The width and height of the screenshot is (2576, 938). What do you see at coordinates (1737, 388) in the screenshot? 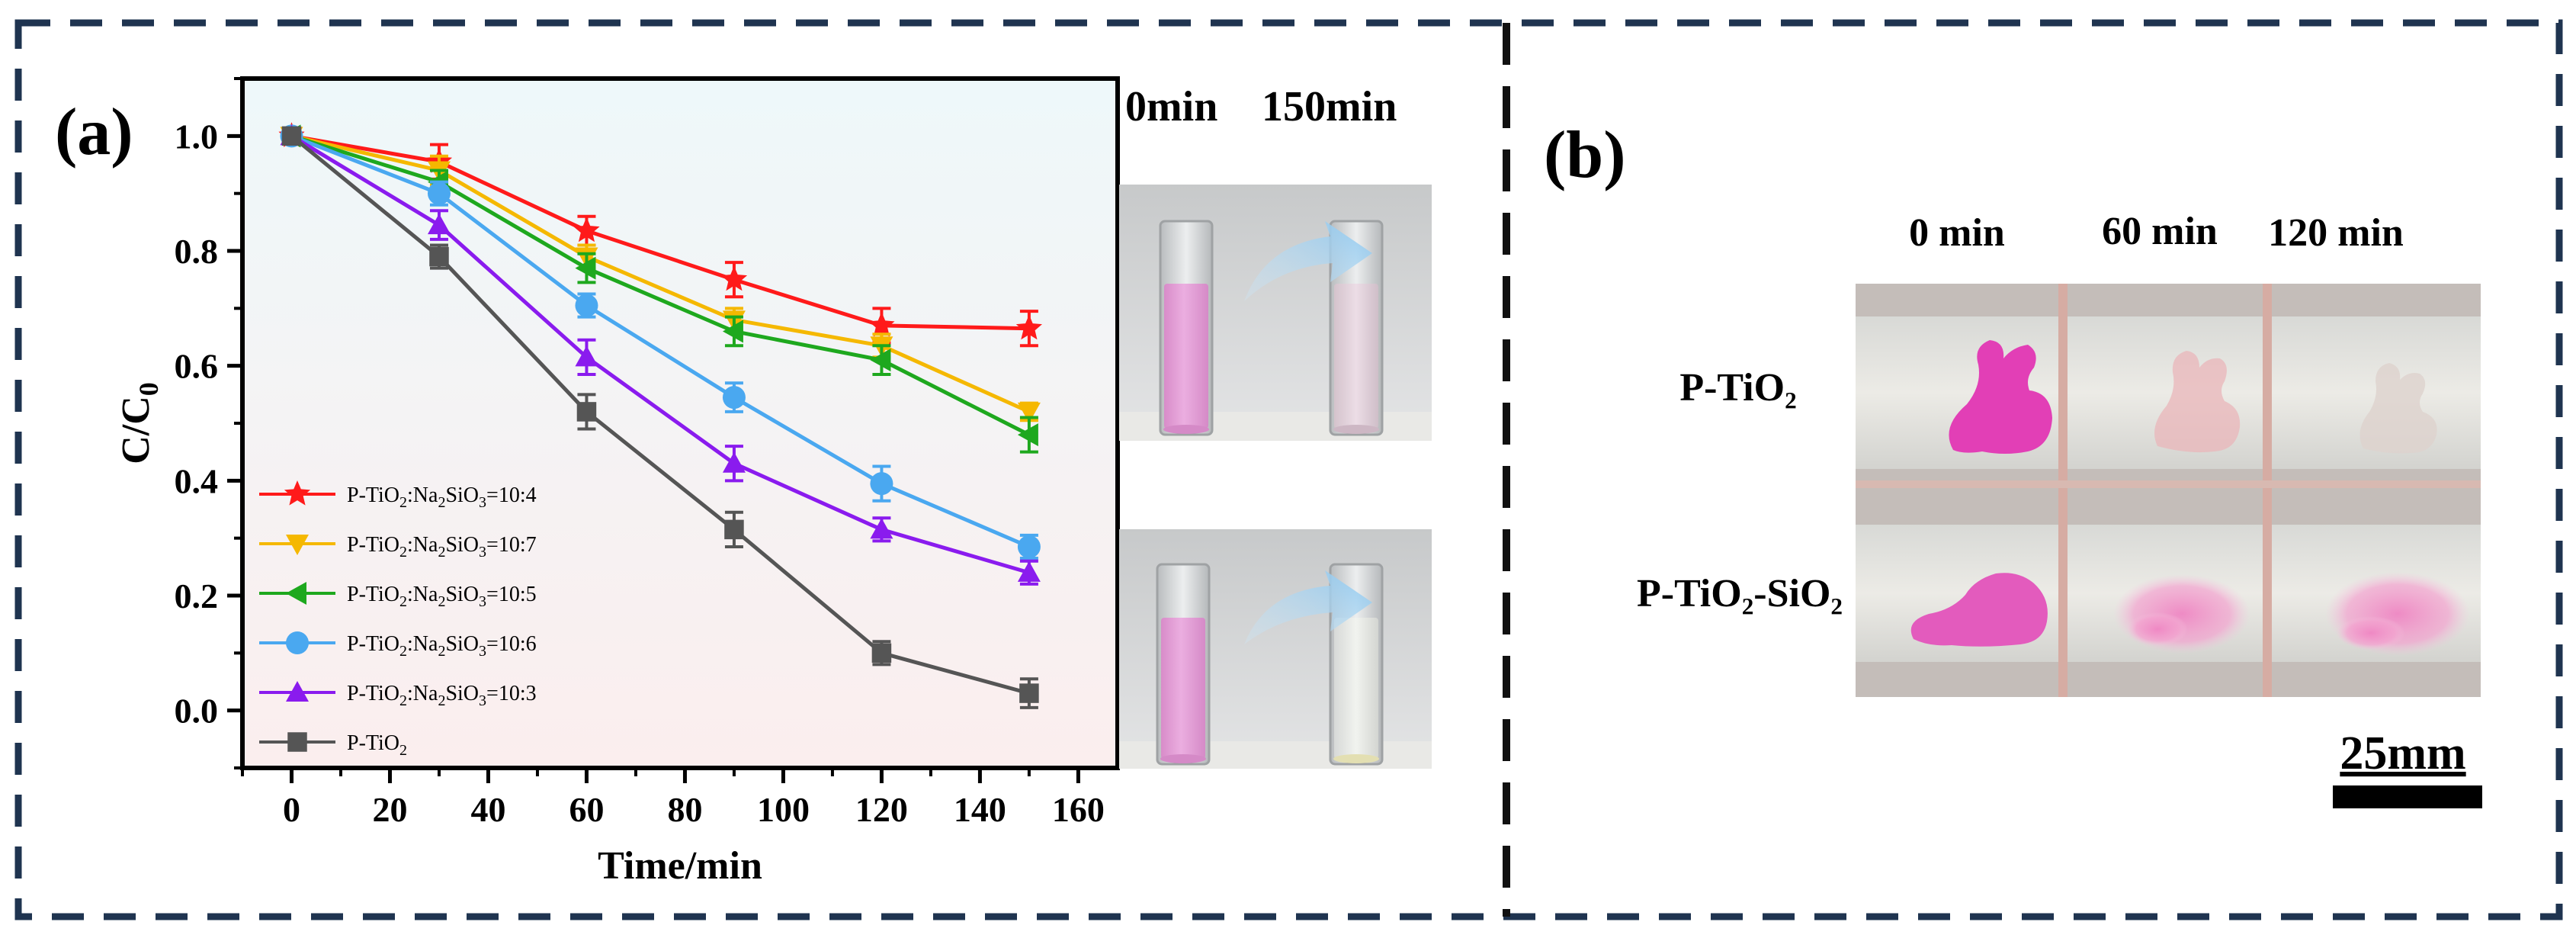
I see `row-label-p-tio2: P-TiO₂` at bounding box center [1737, 388].